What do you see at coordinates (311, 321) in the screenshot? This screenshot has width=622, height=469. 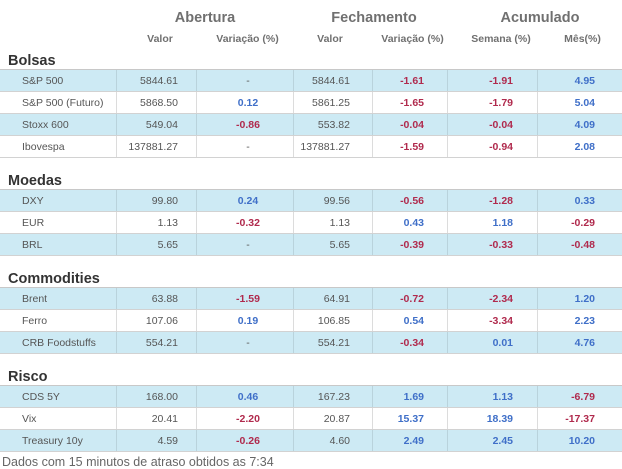 I see `table-row: Ferro 107.06 0.19 106.85 0.54 -3.34 2.23` at bounding box center [311, 321].